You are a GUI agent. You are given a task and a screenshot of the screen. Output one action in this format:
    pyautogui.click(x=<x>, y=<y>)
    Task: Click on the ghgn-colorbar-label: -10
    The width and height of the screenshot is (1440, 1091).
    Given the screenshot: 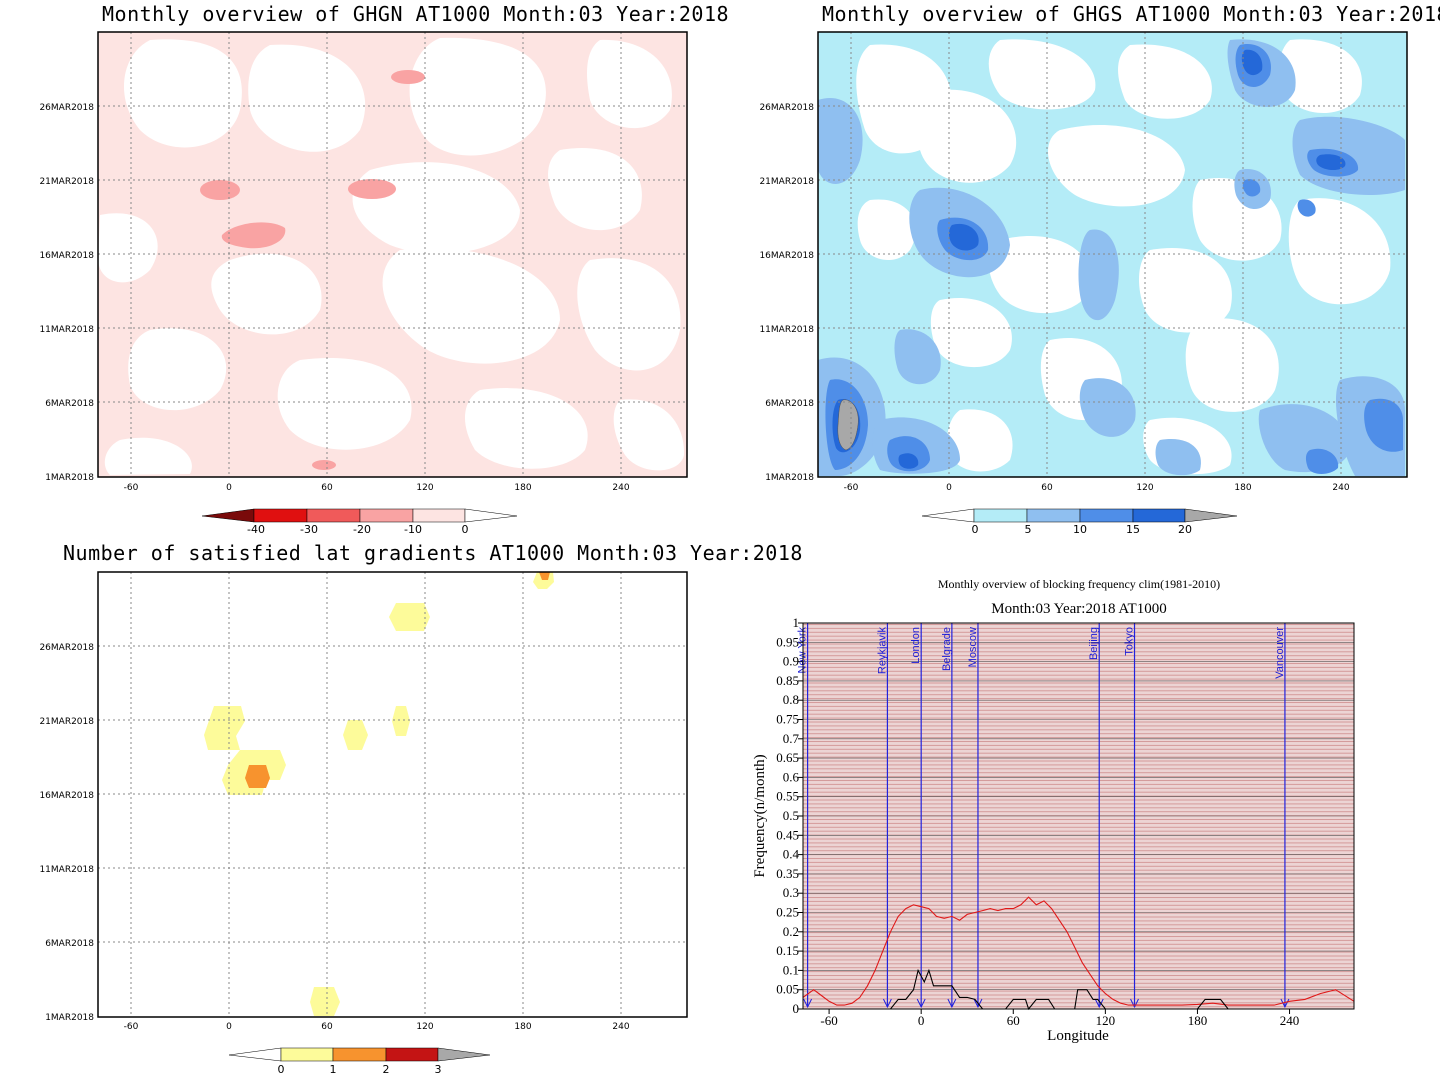 What is the action you would take?
    pyautogui.click(x=413, y=529)
    